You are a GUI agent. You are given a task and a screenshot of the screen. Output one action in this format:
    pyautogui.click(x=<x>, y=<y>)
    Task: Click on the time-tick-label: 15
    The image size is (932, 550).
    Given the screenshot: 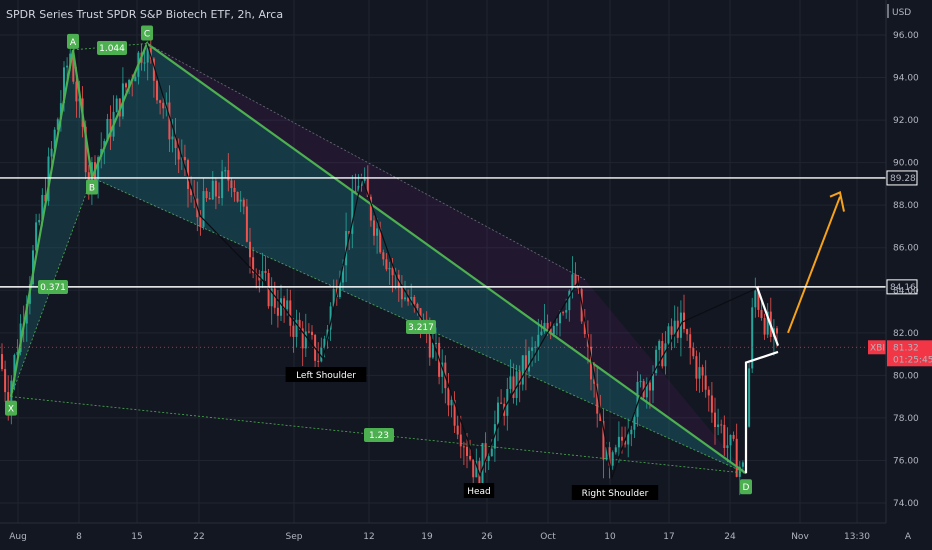 What is the action you would take?
    pyautogui.click(x=136, y=537)
    